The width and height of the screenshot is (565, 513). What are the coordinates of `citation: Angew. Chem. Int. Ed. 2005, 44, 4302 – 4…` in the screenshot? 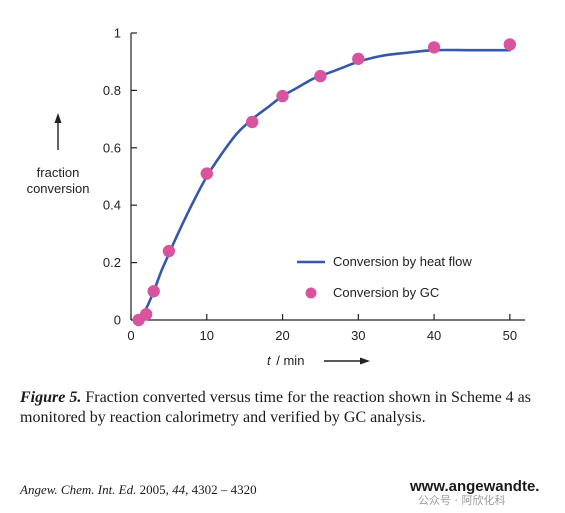 It's located at (138, 490).